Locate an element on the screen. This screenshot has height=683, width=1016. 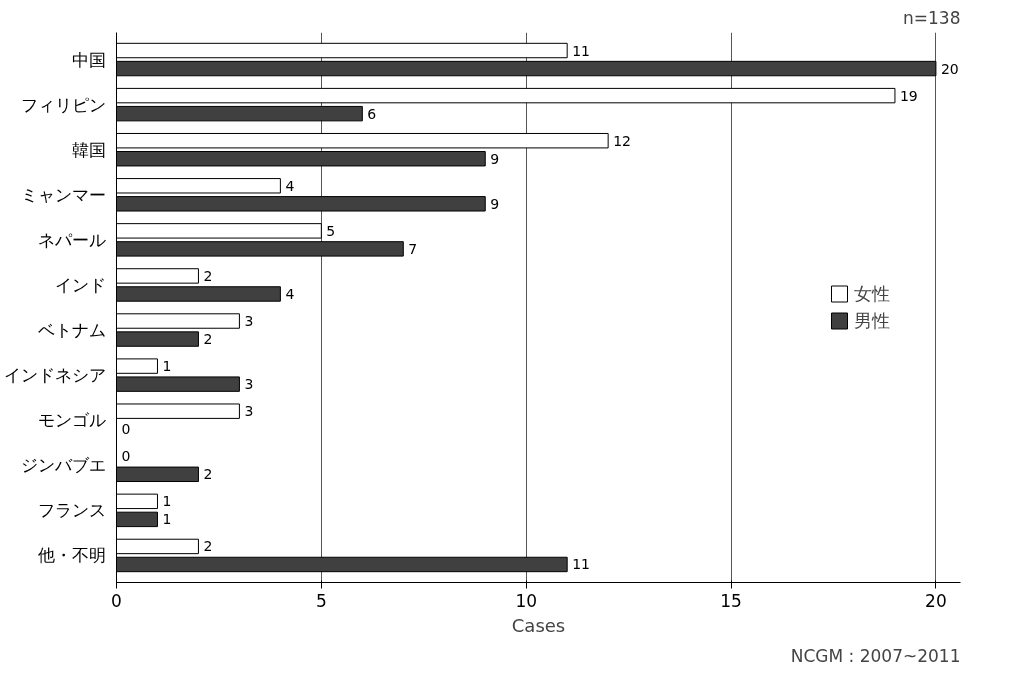
y-tick-label: 韓国 is located at coordinates (88, 149).